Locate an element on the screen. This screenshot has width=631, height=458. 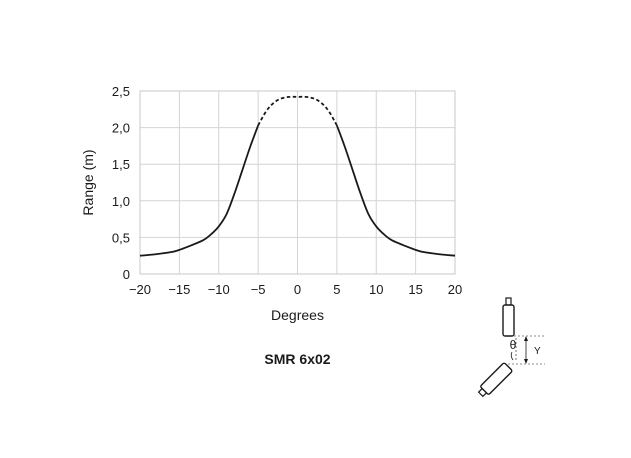
x-tick-label: 10 is located at coordinates (376, 289).